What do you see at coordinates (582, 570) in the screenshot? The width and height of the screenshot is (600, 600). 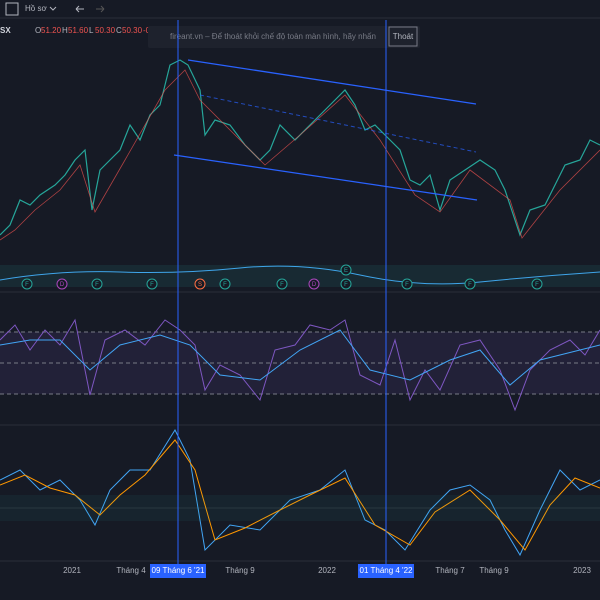 I see `x-axis-label: 2023` at bounding box center [582, 570].